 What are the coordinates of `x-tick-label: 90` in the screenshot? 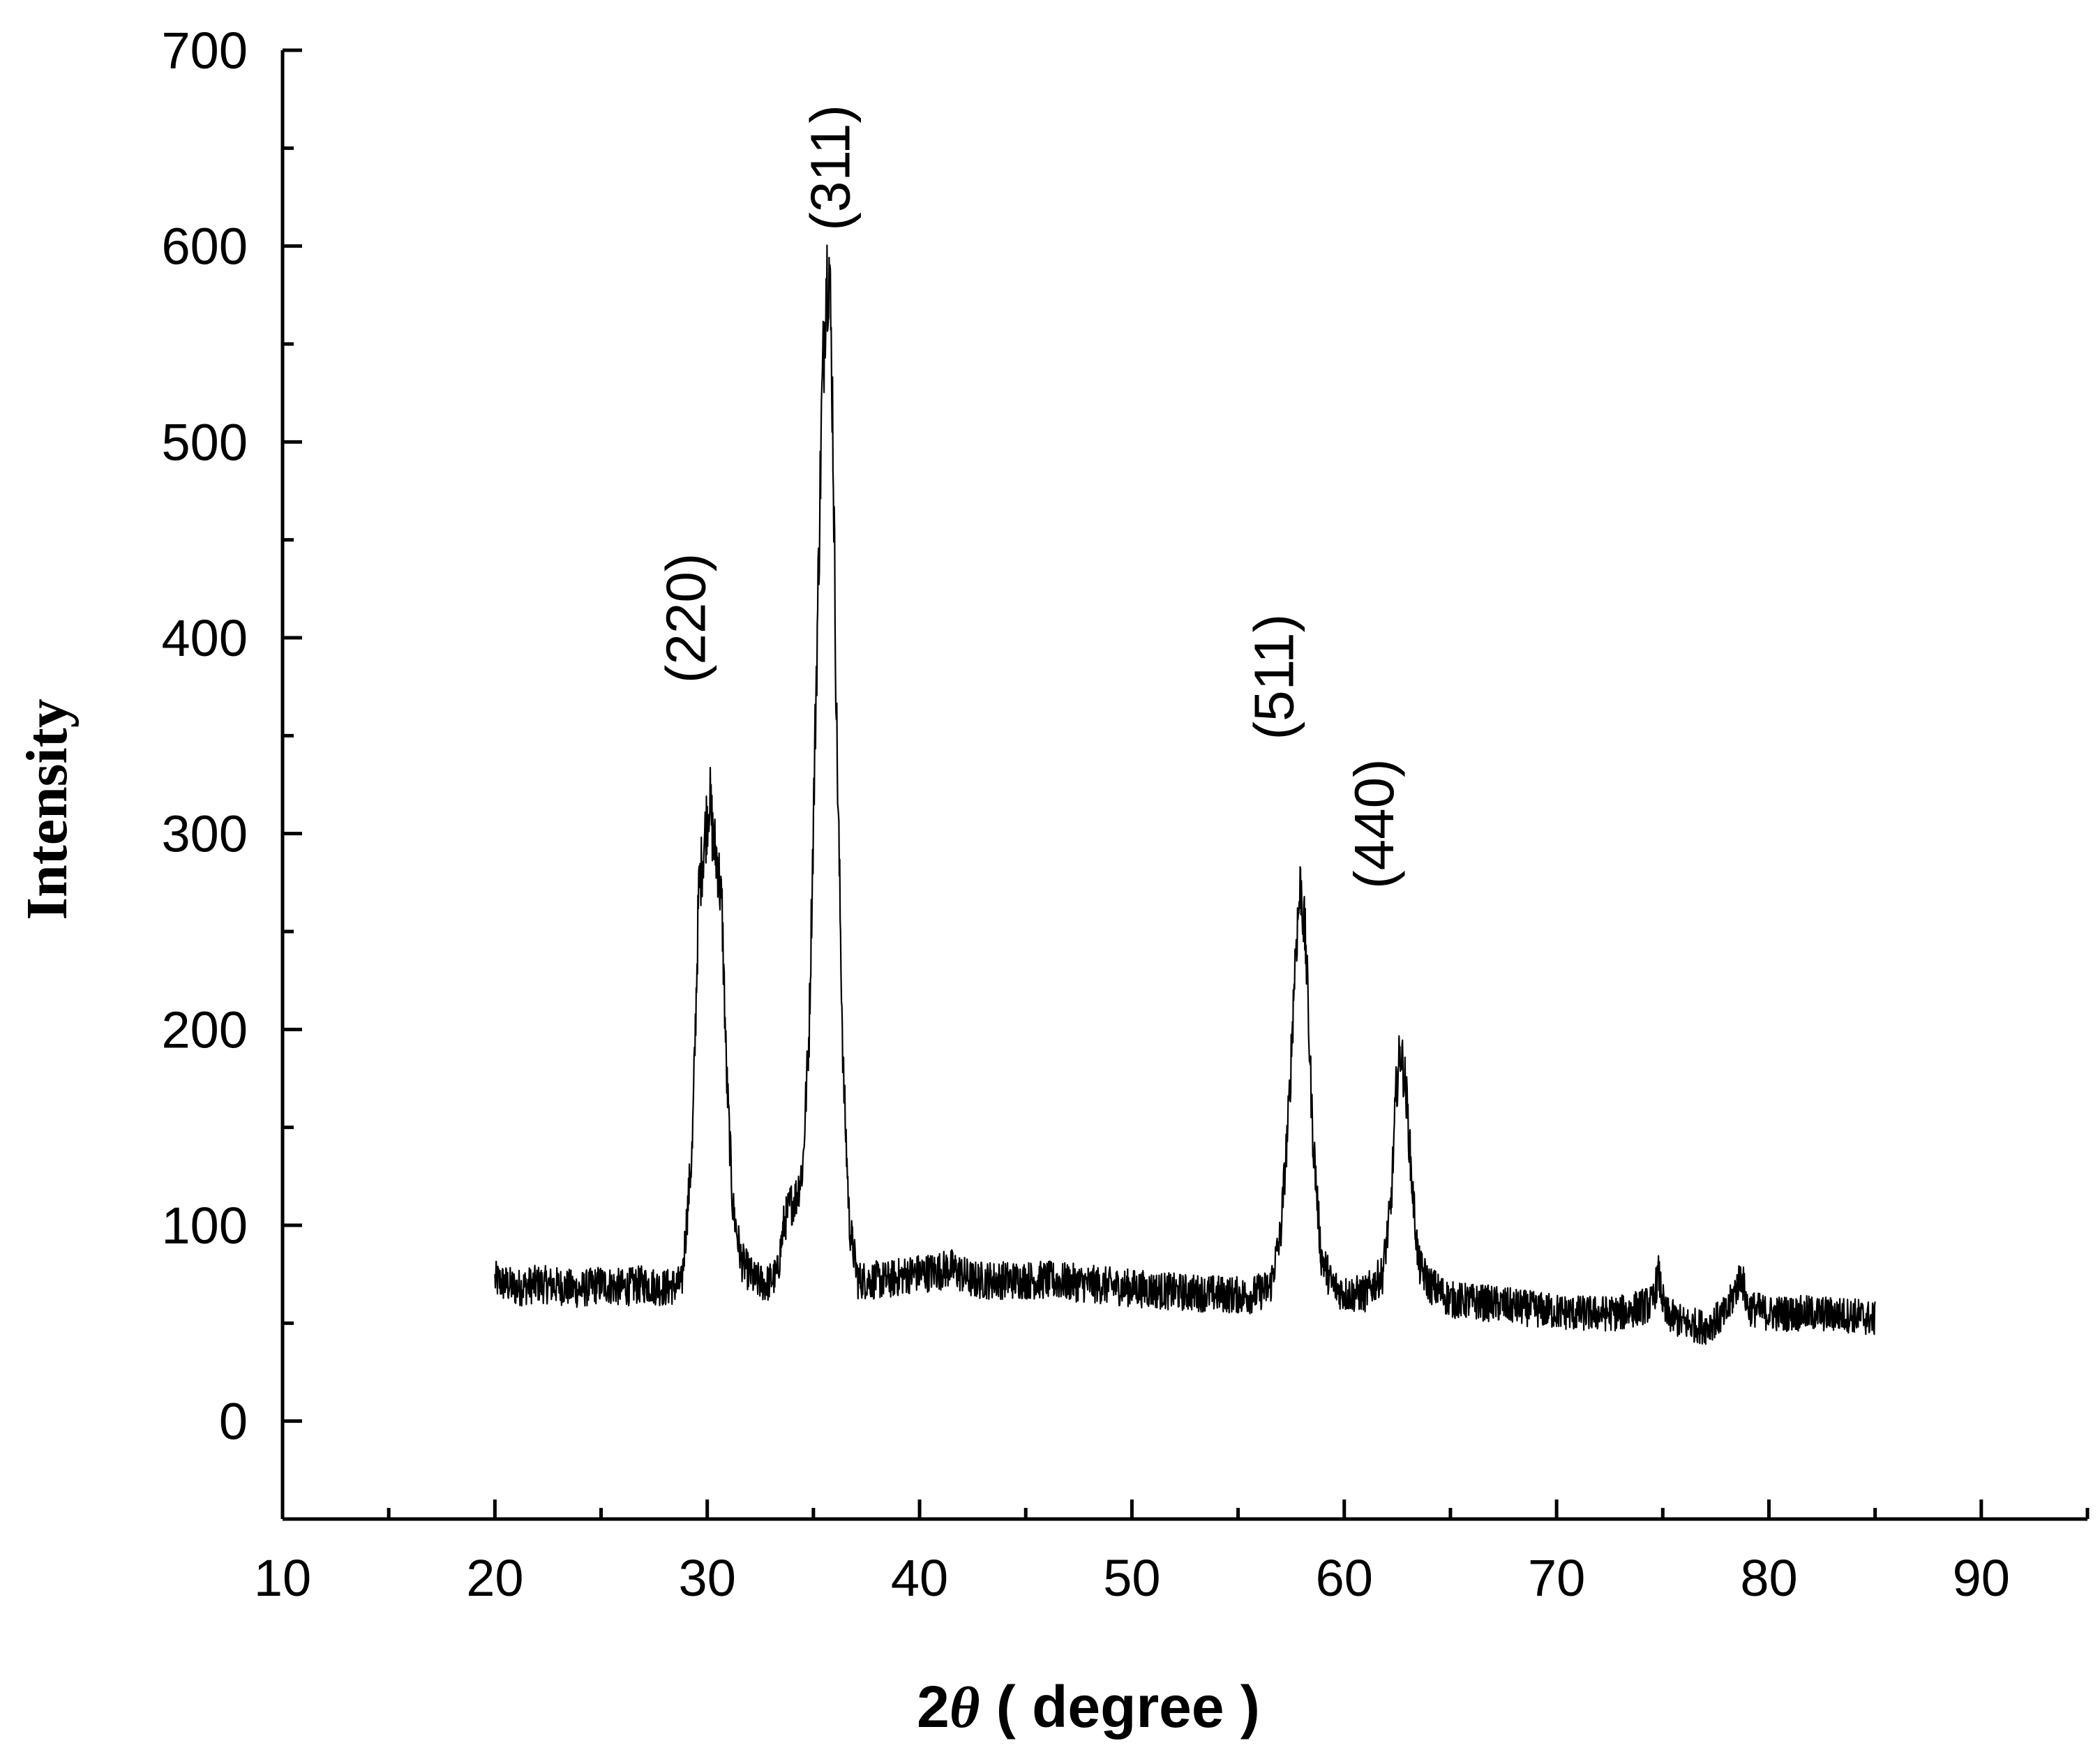 It's located at (1982, 1578).